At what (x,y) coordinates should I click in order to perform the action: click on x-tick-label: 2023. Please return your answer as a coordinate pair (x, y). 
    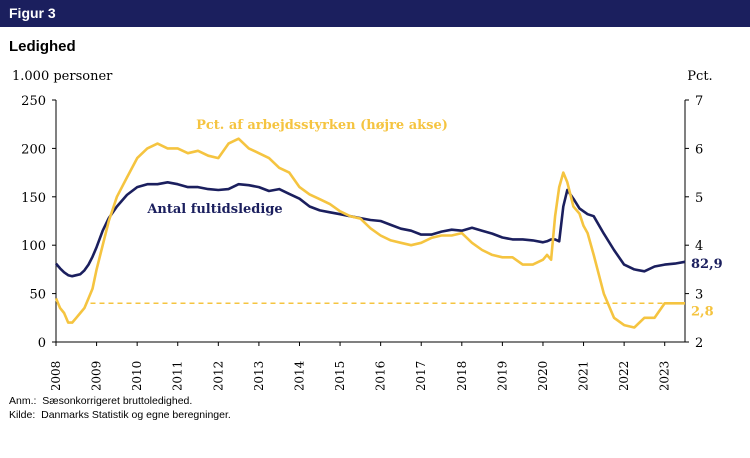
    Looking at the image, I should click on (665, 375).